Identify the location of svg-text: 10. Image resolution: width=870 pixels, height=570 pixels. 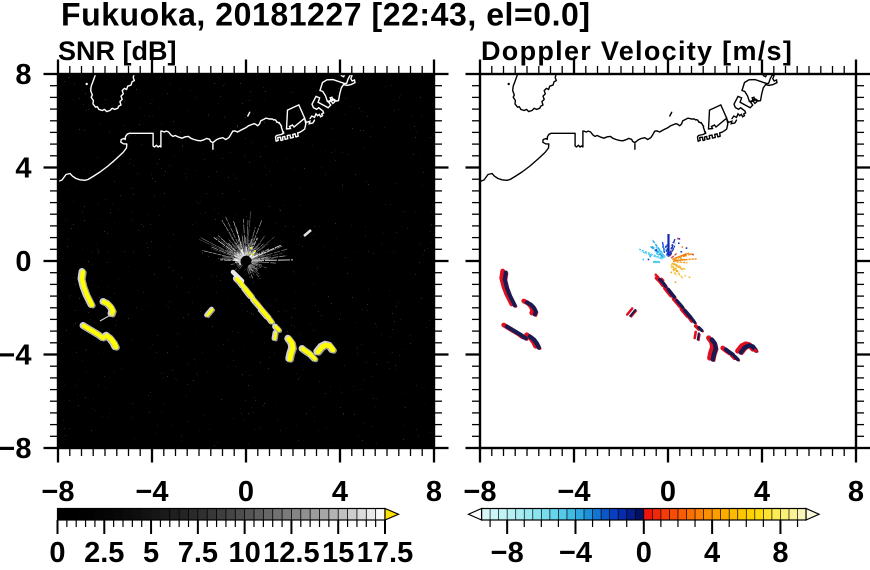
(244, 553).